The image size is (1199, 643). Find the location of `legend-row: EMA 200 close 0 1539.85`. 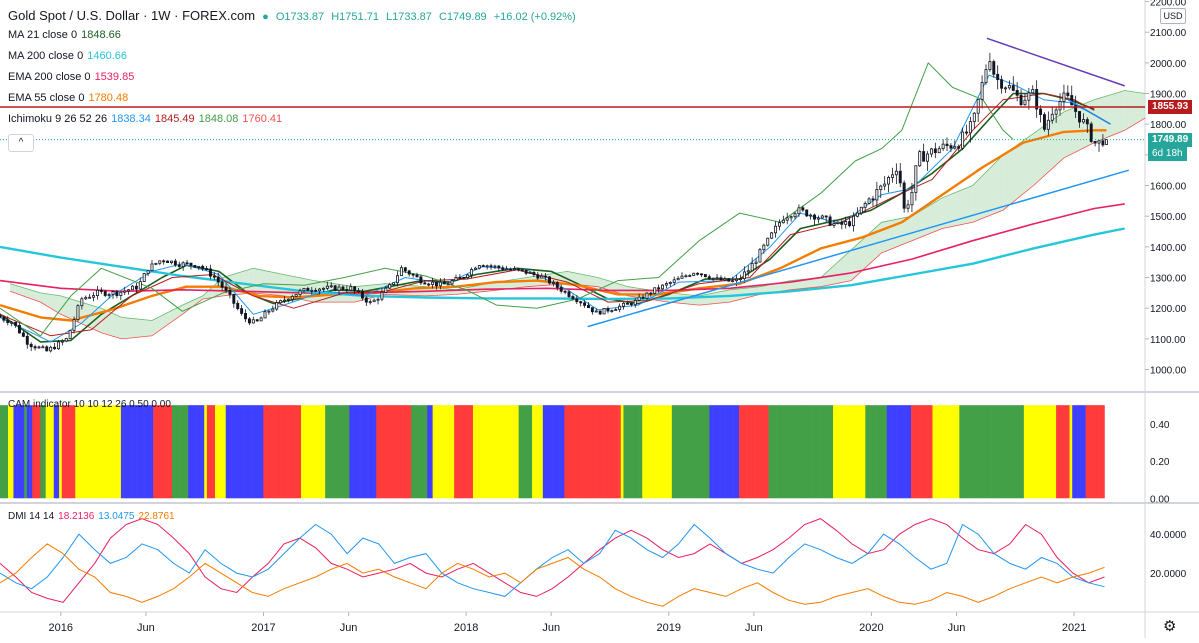

legend-row: EMA 200 close 0 1539.85 is located at coordinates (73, 77).